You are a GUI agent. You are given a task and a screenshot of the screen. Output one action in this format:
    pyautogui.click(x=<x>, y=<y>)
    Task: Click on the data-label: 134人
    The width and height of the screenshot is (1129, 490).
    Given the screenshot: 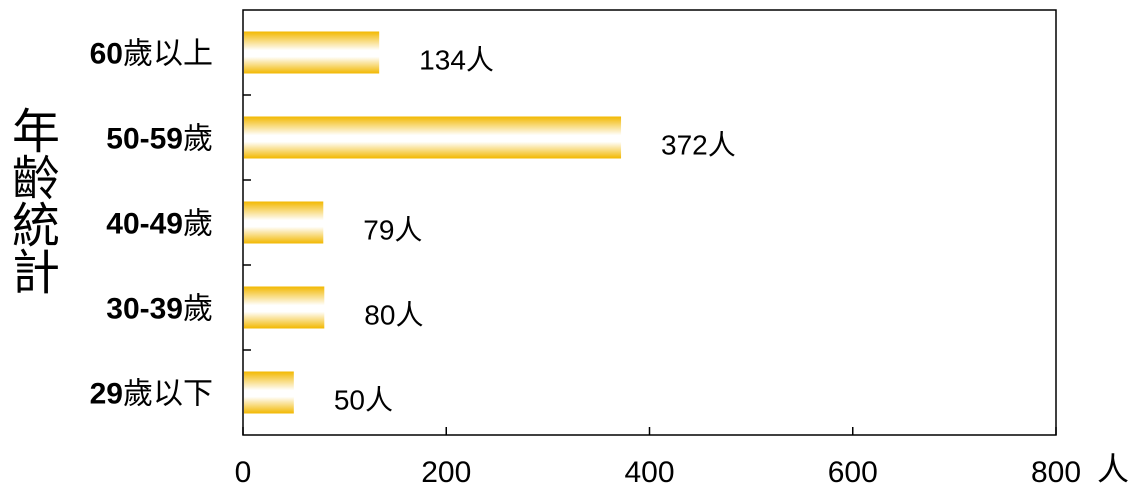 What is the action you would take?
    pyautogui.click(x=456, y=60)
    